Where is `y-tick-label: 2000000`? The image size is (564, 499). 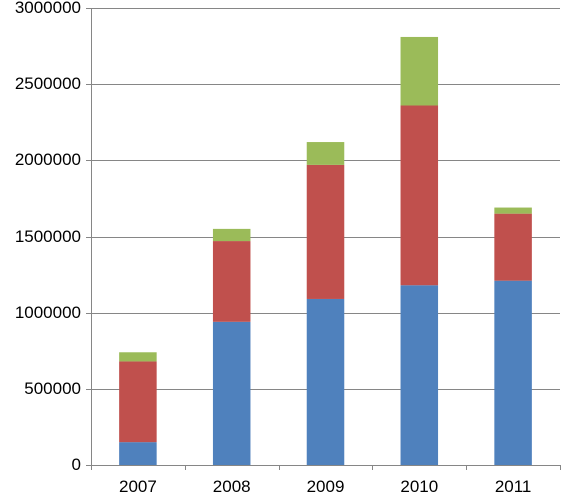 y-tick-label: 2000000 is located at coordinates (48, 159).